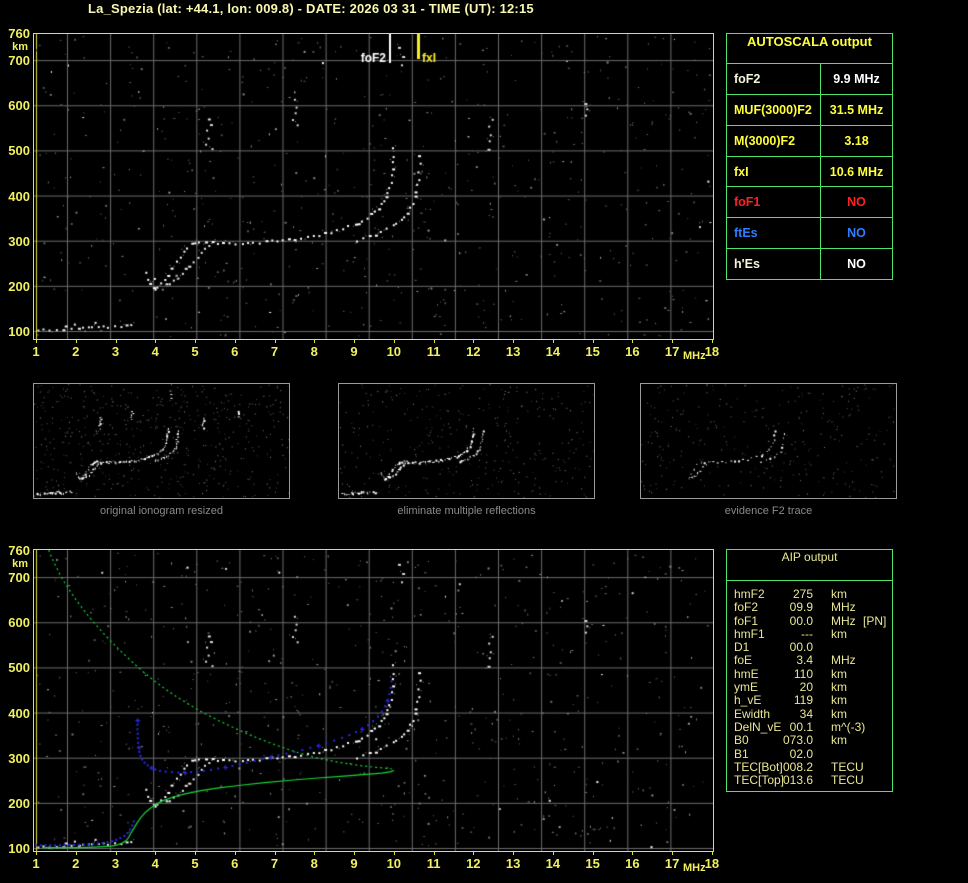  I want to click on x-axis-tick-label: 14, so click(553, 351).